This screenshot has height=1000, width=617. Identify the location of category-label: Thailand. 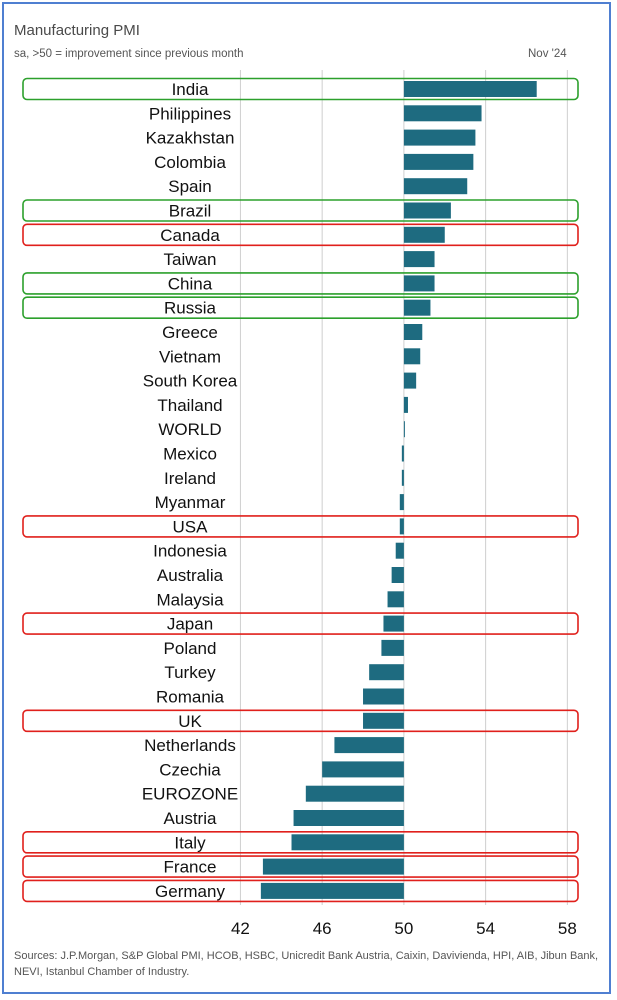
(189, 405).